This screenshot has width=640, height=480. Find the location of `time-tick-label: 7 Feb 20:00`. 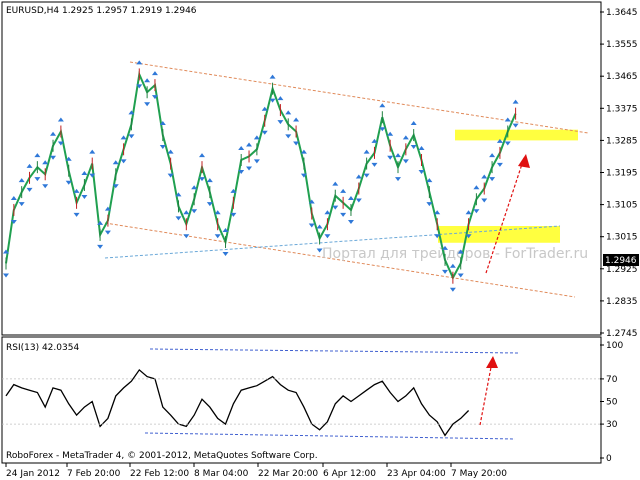

time-tick-label: 7 Feb 20:00 is located at coordinates (94, 474).